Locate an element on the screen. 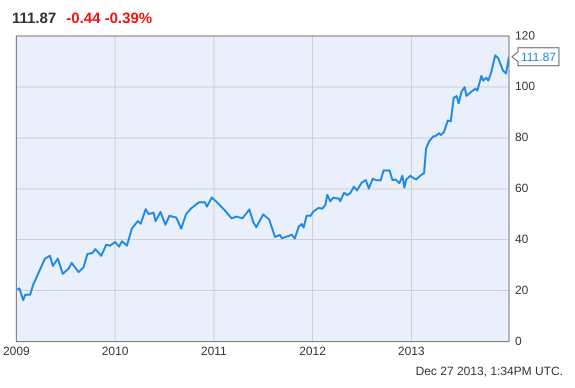  y-tick-label: 60 is located at coordinates (522, 188).